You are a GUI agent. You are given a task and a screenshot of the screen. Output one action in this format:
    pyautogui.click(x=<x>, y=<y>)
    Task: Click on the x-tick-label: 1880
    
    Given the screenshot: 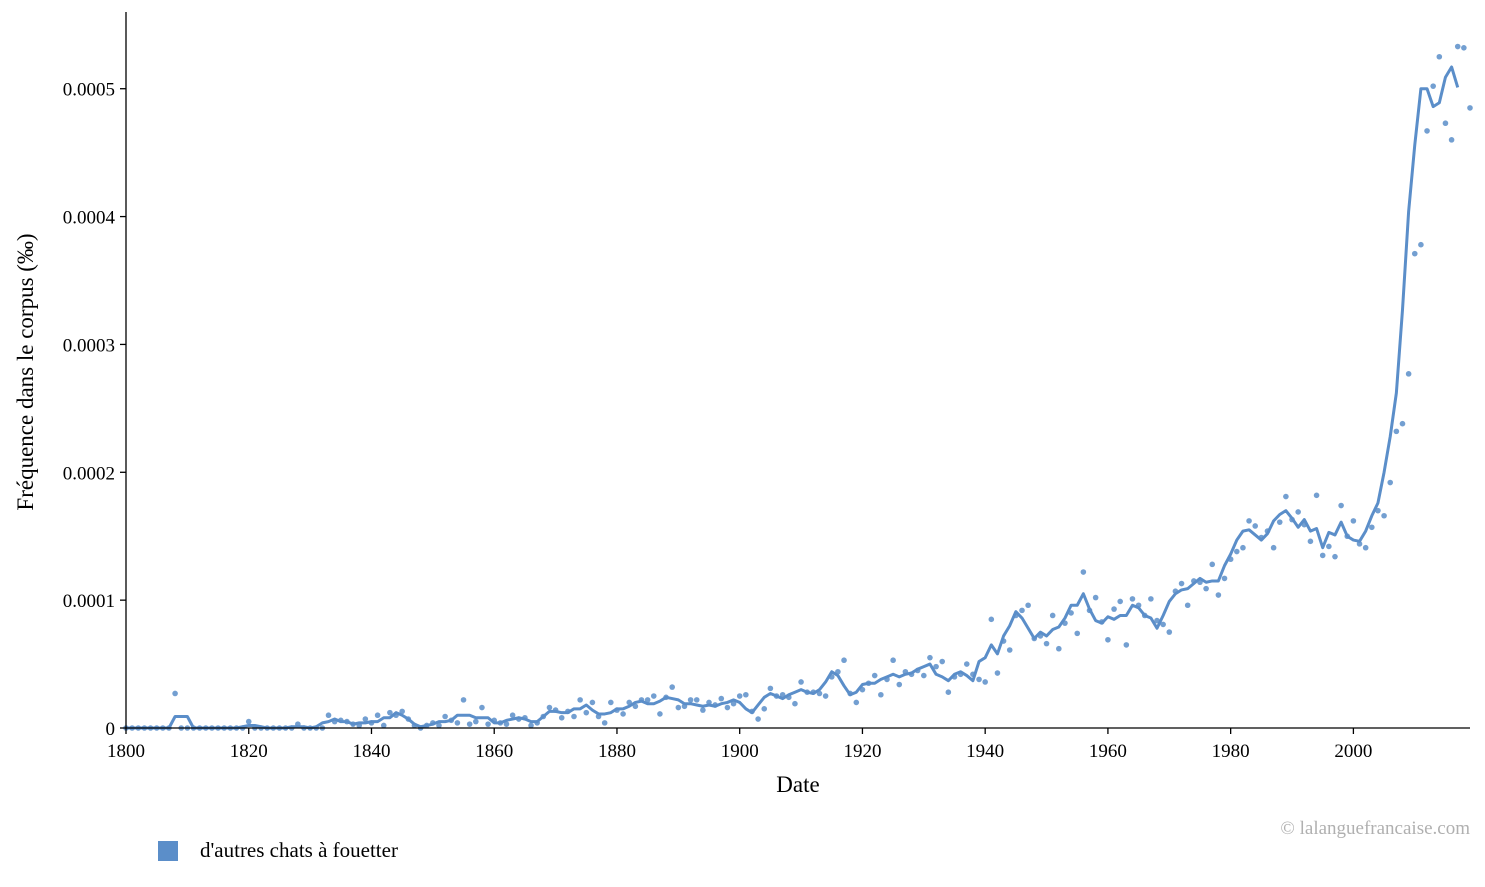 What is the action you would take?
    pyautogui.click(x=617, y=751)
    